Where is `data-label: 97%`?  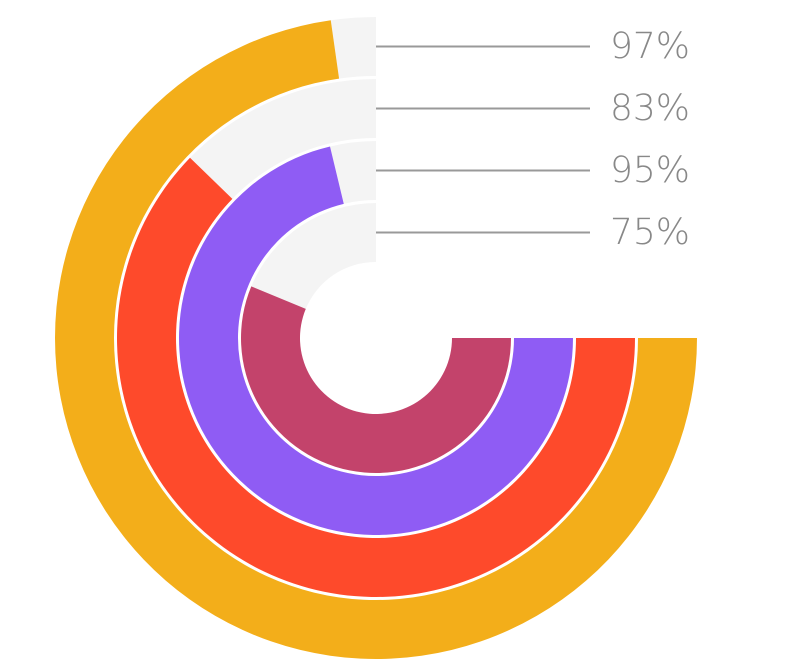
data-label: 97% is located at coordinates (650, 46).